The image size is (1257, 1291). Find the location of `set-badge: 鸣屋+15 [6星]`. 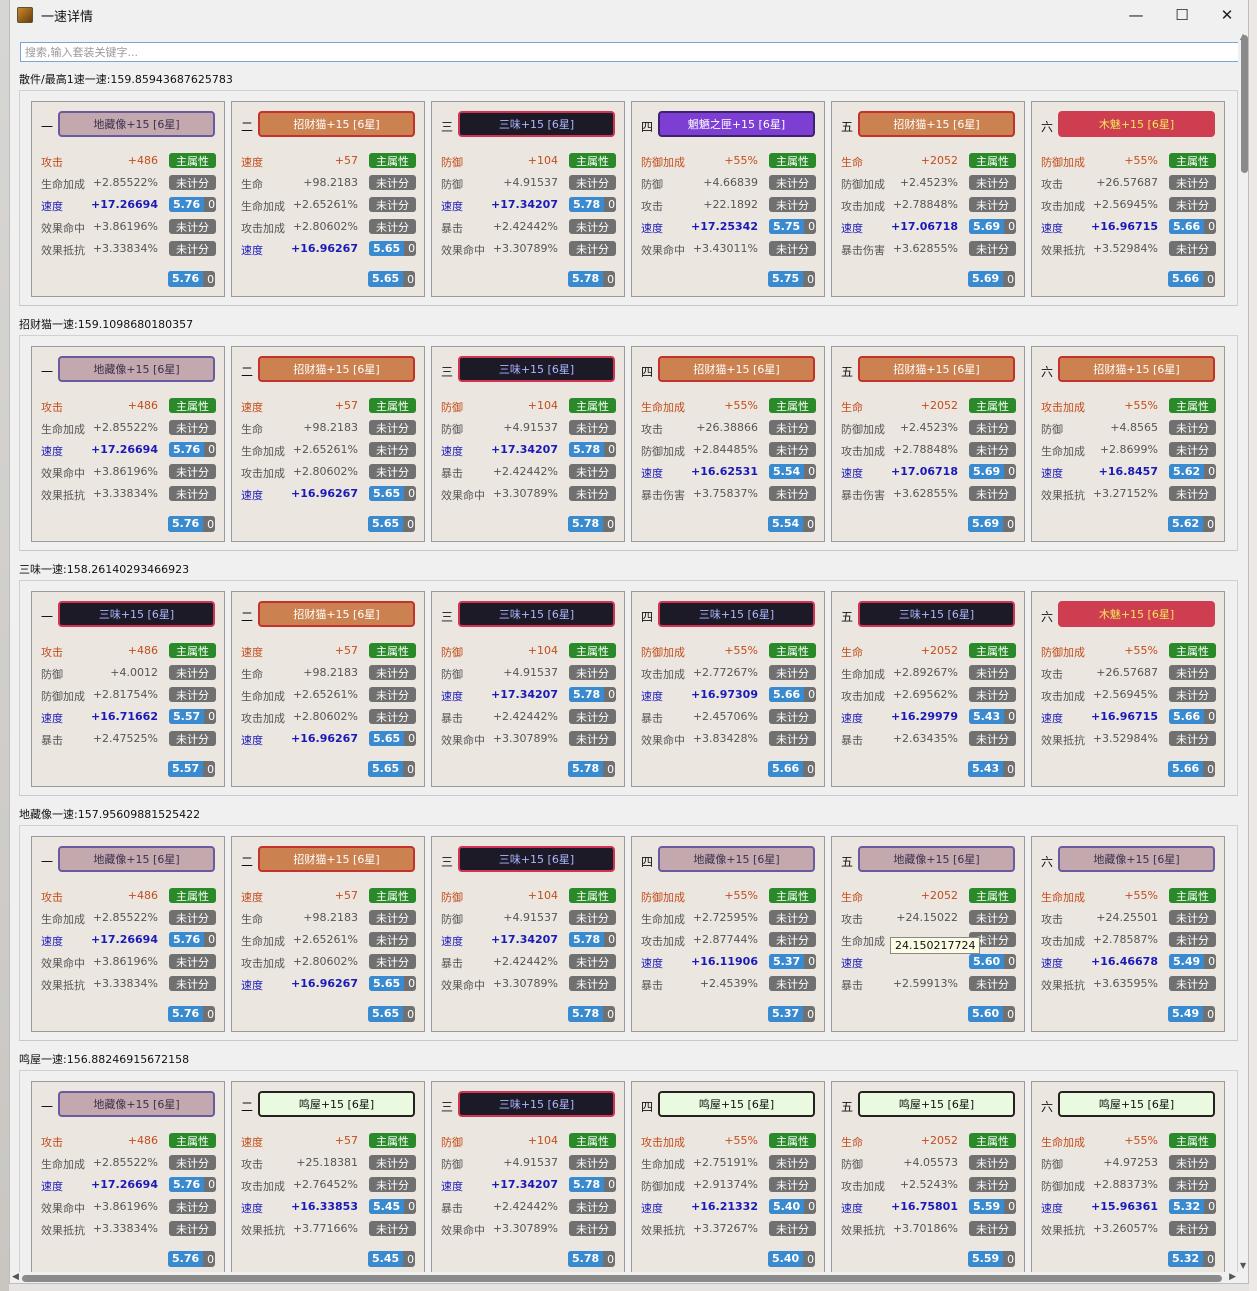

set-badge: 鸣屋+15 [6星] is located at coordinates (336, 1104).